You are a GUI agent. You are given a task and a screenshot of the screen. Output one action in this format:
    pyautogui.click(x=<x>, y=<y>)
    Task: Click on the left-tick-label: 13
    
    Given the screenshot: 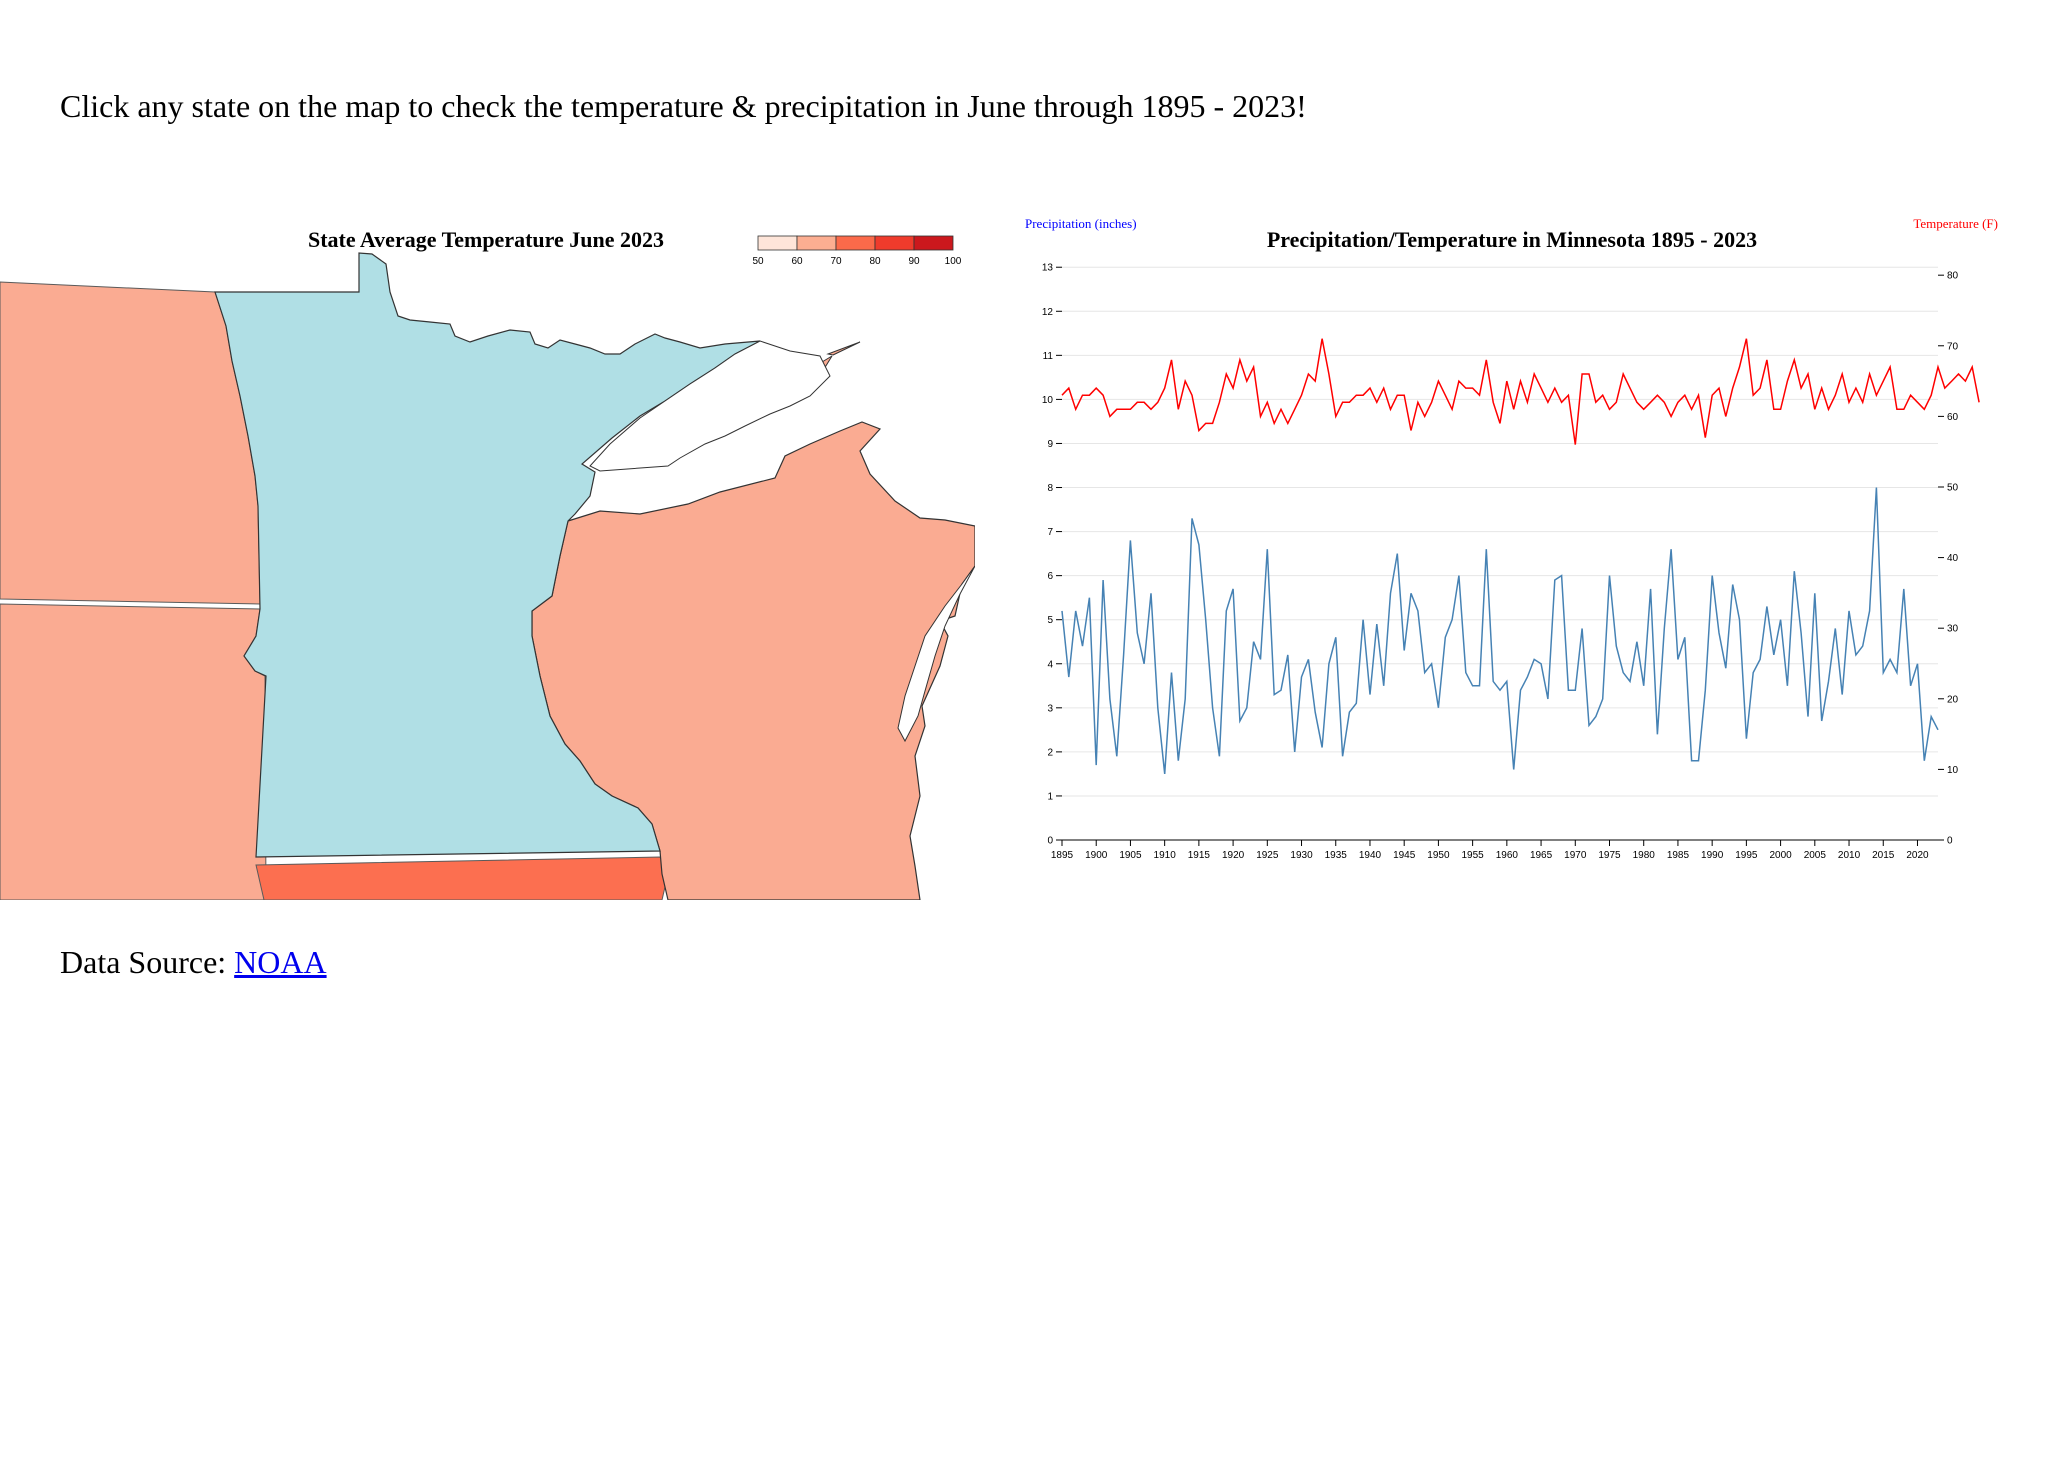 What is the action you would take?
    pyautogui.click(x=1048, y=268)
    